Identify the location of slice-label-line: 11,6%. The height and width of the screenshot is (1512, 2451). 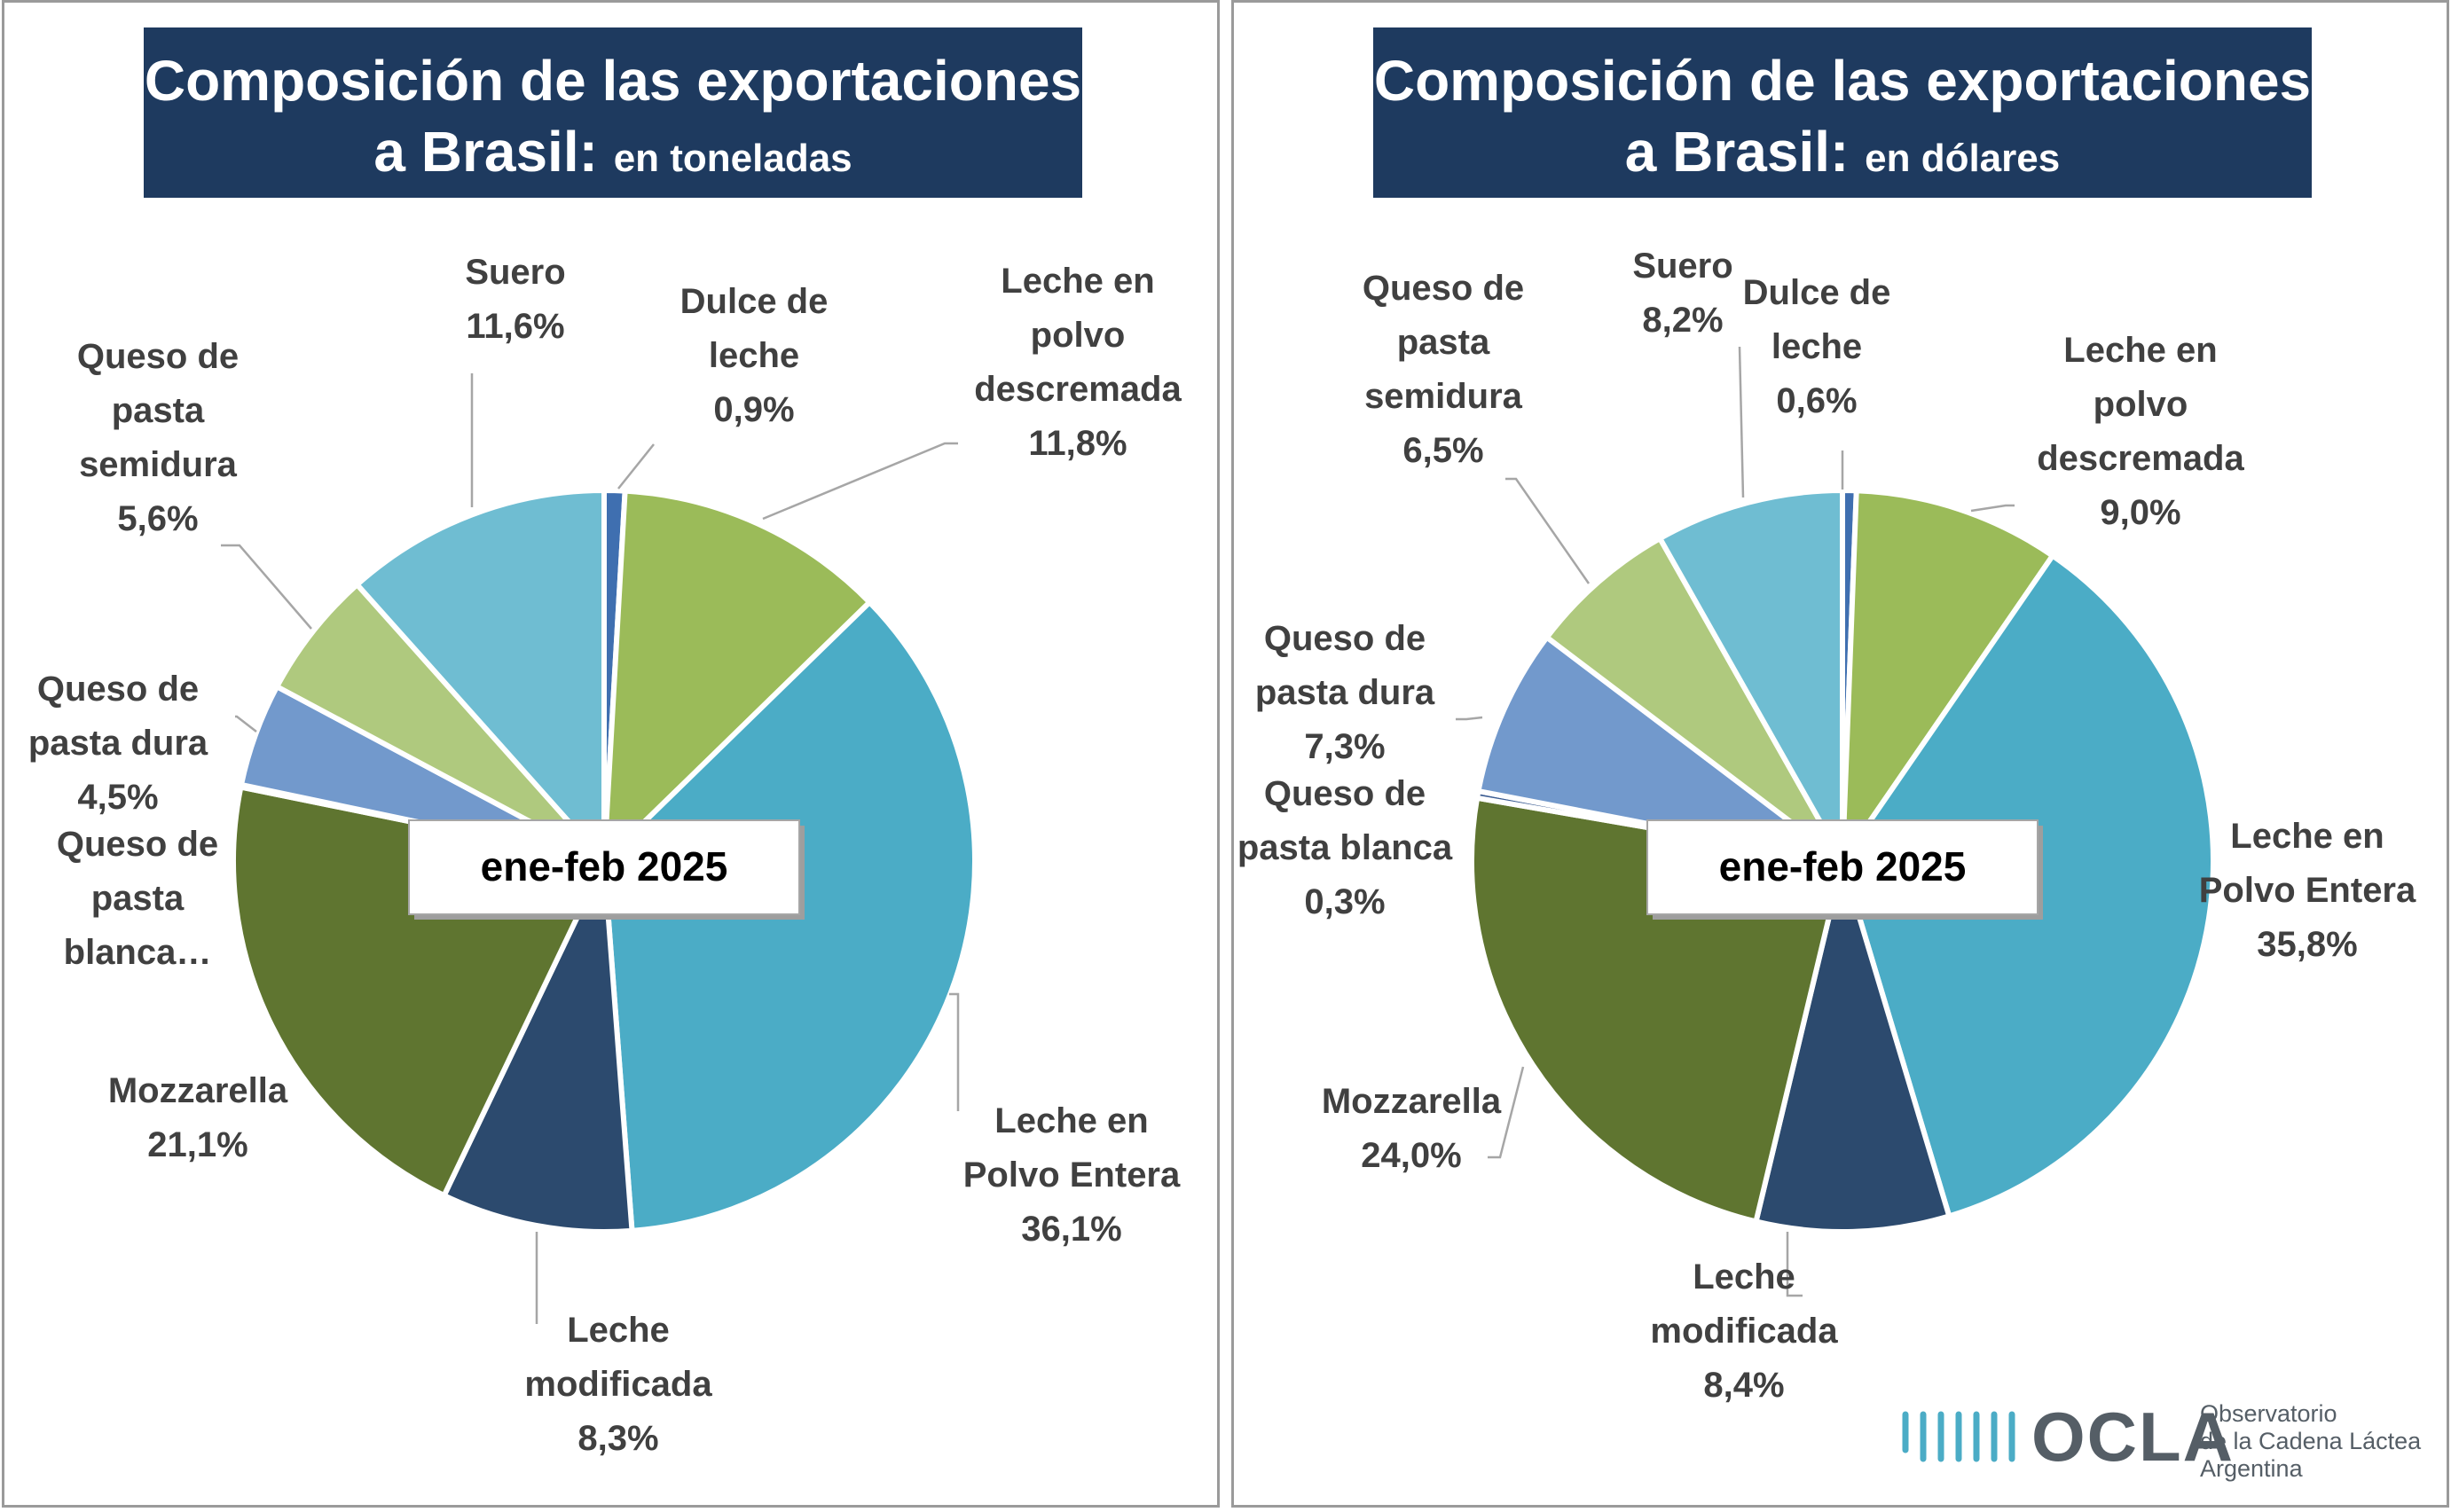
(515, 326).